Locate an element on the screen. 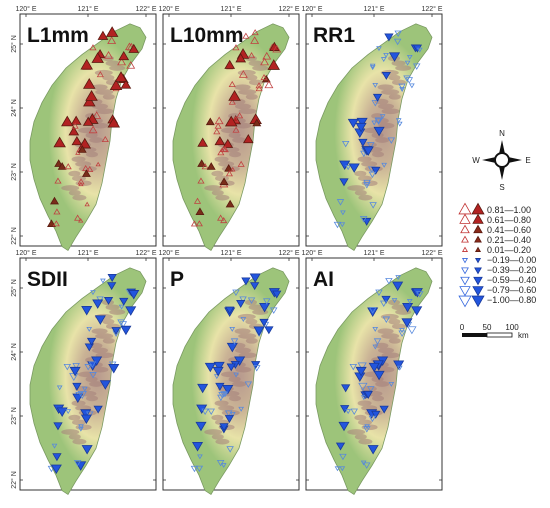  panel-title: AI is located at coordinates (323, 279).